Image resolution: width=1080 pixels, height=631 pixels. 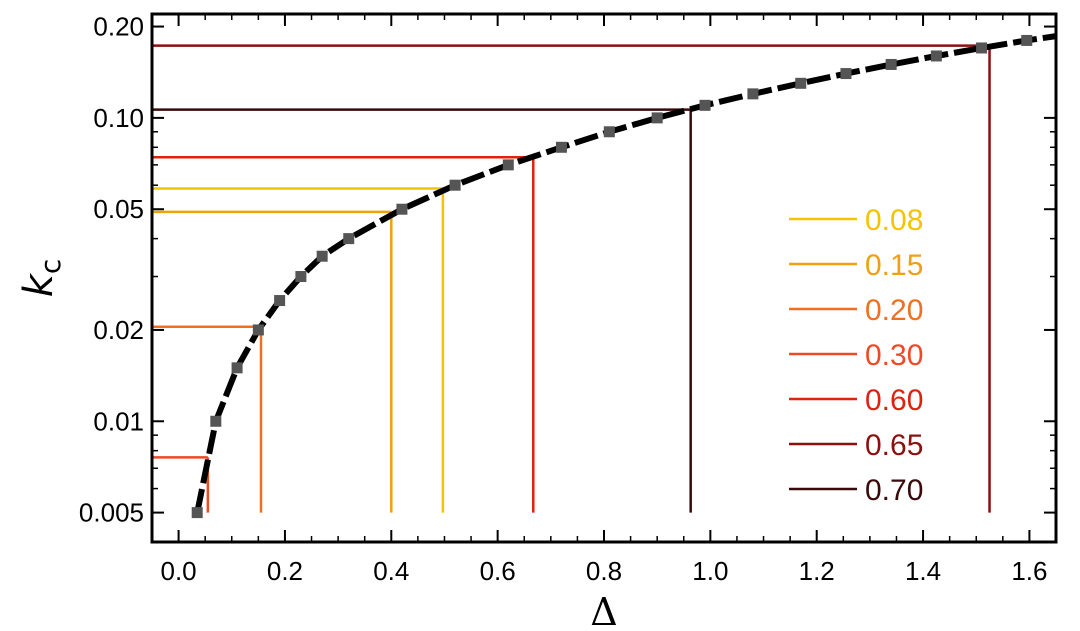 I want to click on x-tick-label-0: 0.0, so click(x=179, y=571).